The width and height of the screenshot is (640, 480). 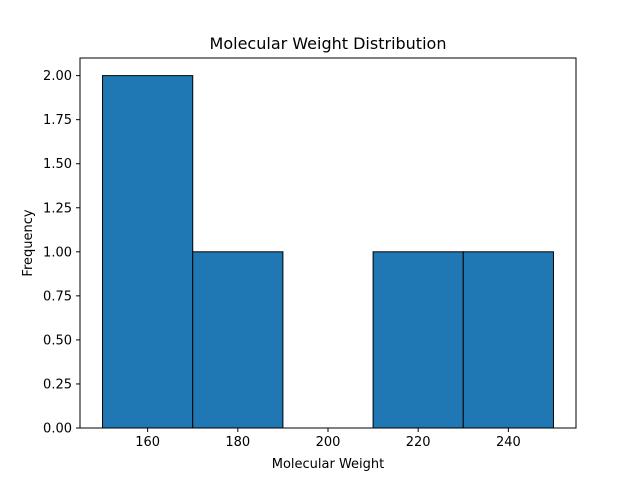 I want to click on y-axis-label: Frequency, so click(x=28, y=242).